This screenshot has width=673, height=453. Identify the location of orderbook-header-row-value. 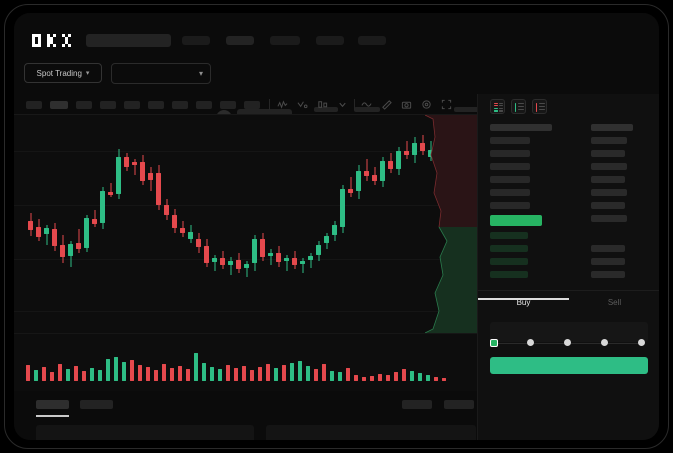
(612, 127).